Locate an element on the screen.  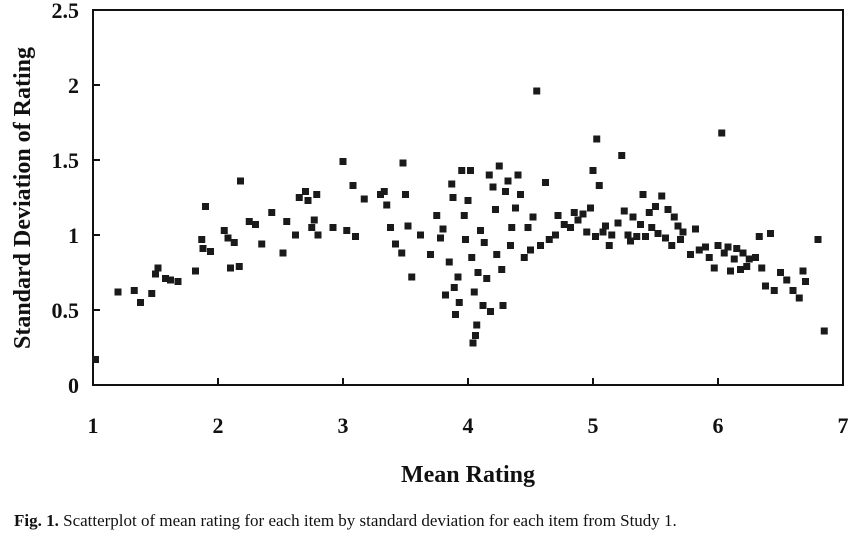
y-tick-label: 0.5 is located at coordinates (66, 310).